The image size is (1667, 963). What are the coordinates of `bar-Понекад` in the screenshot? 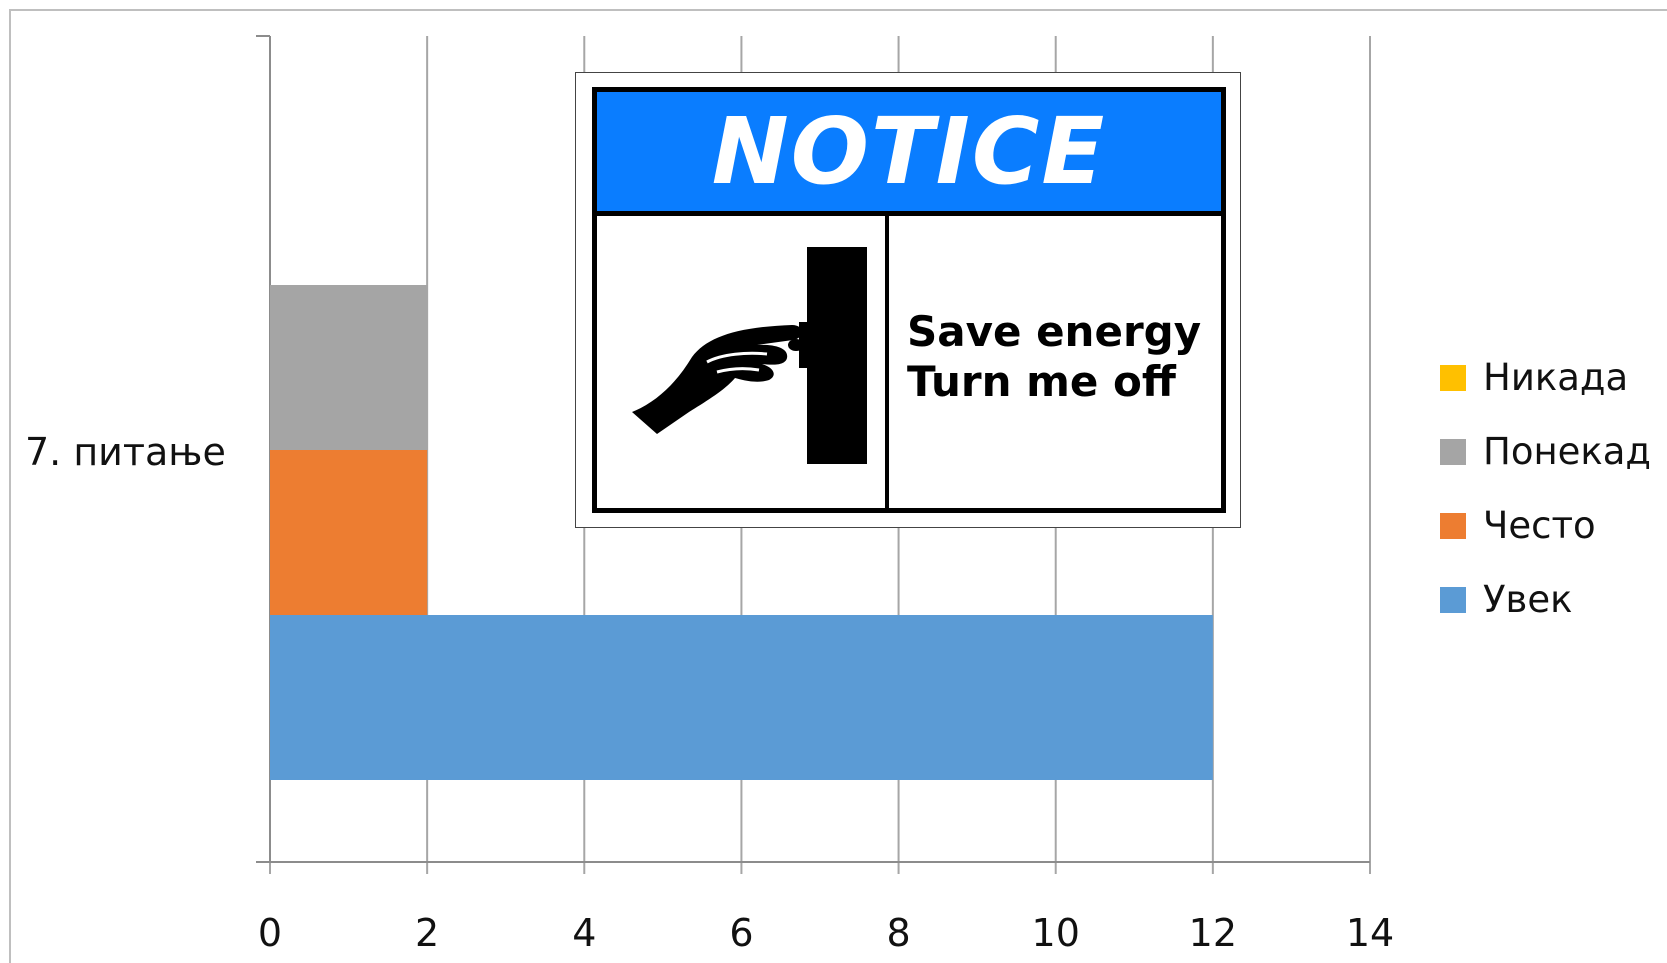 It's located at (349, 367).